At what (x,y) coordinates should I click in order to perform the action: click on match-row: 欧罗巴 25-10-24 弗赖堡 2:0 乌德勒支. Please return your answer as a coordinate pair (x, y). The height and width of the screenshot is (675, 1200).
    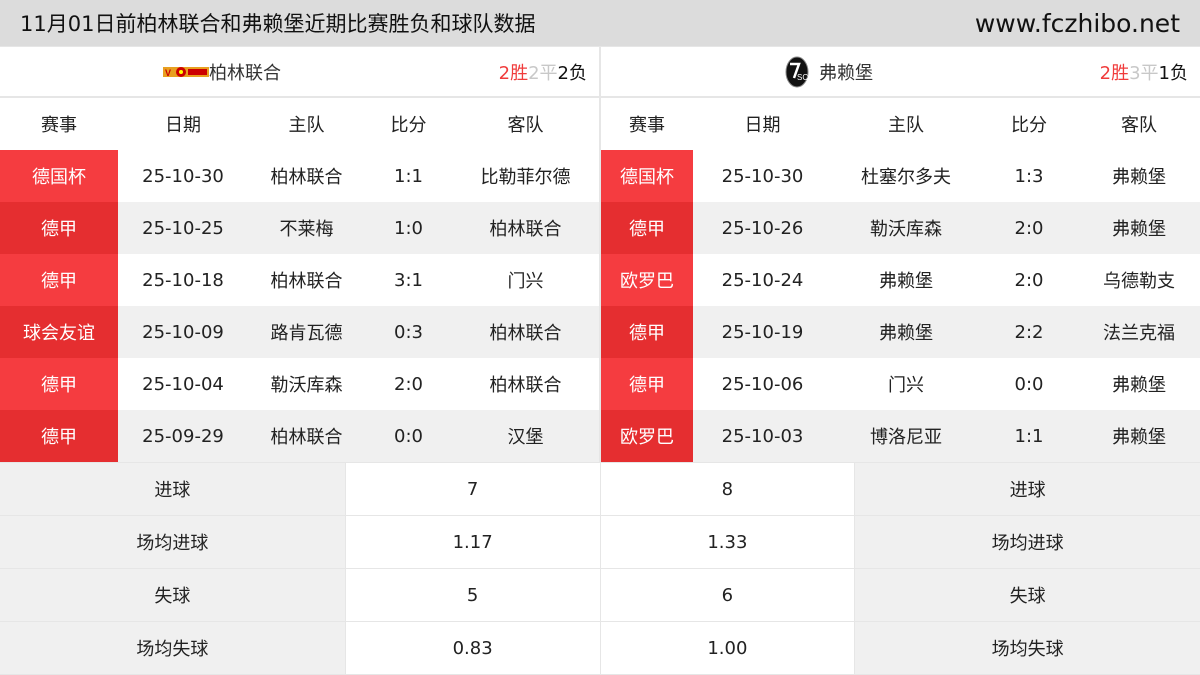
    Looking at the image, I should click on (900, 280).